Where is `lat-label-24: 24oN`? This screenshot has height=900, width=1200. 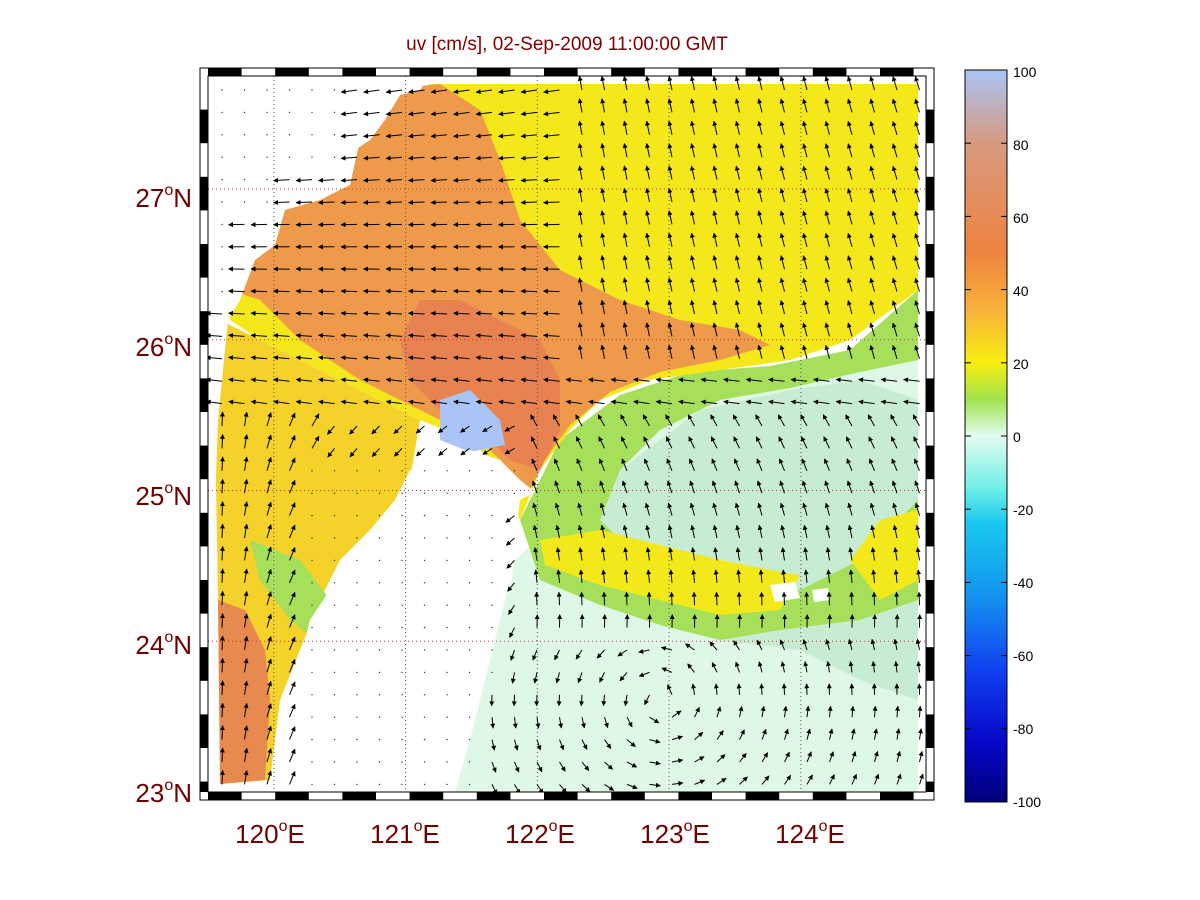 lat-label-24: 24oN is located at coordinates (163, 644).